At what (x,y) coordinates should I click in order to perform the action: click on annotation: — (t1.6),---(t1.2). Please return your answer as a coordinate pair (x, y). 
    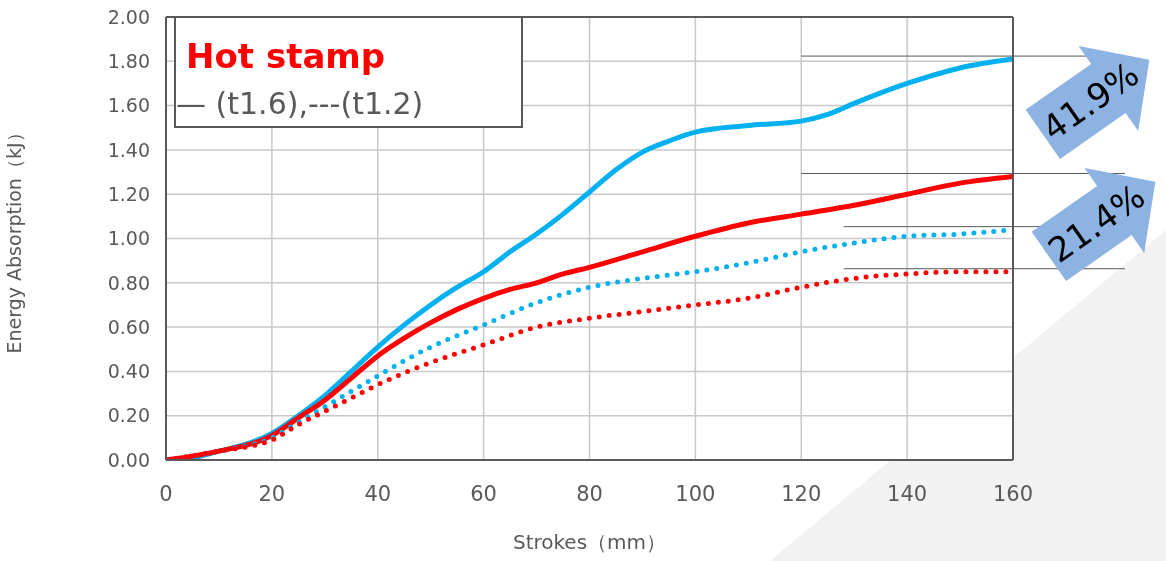
    Looking at the image, I should click on (300, 103).